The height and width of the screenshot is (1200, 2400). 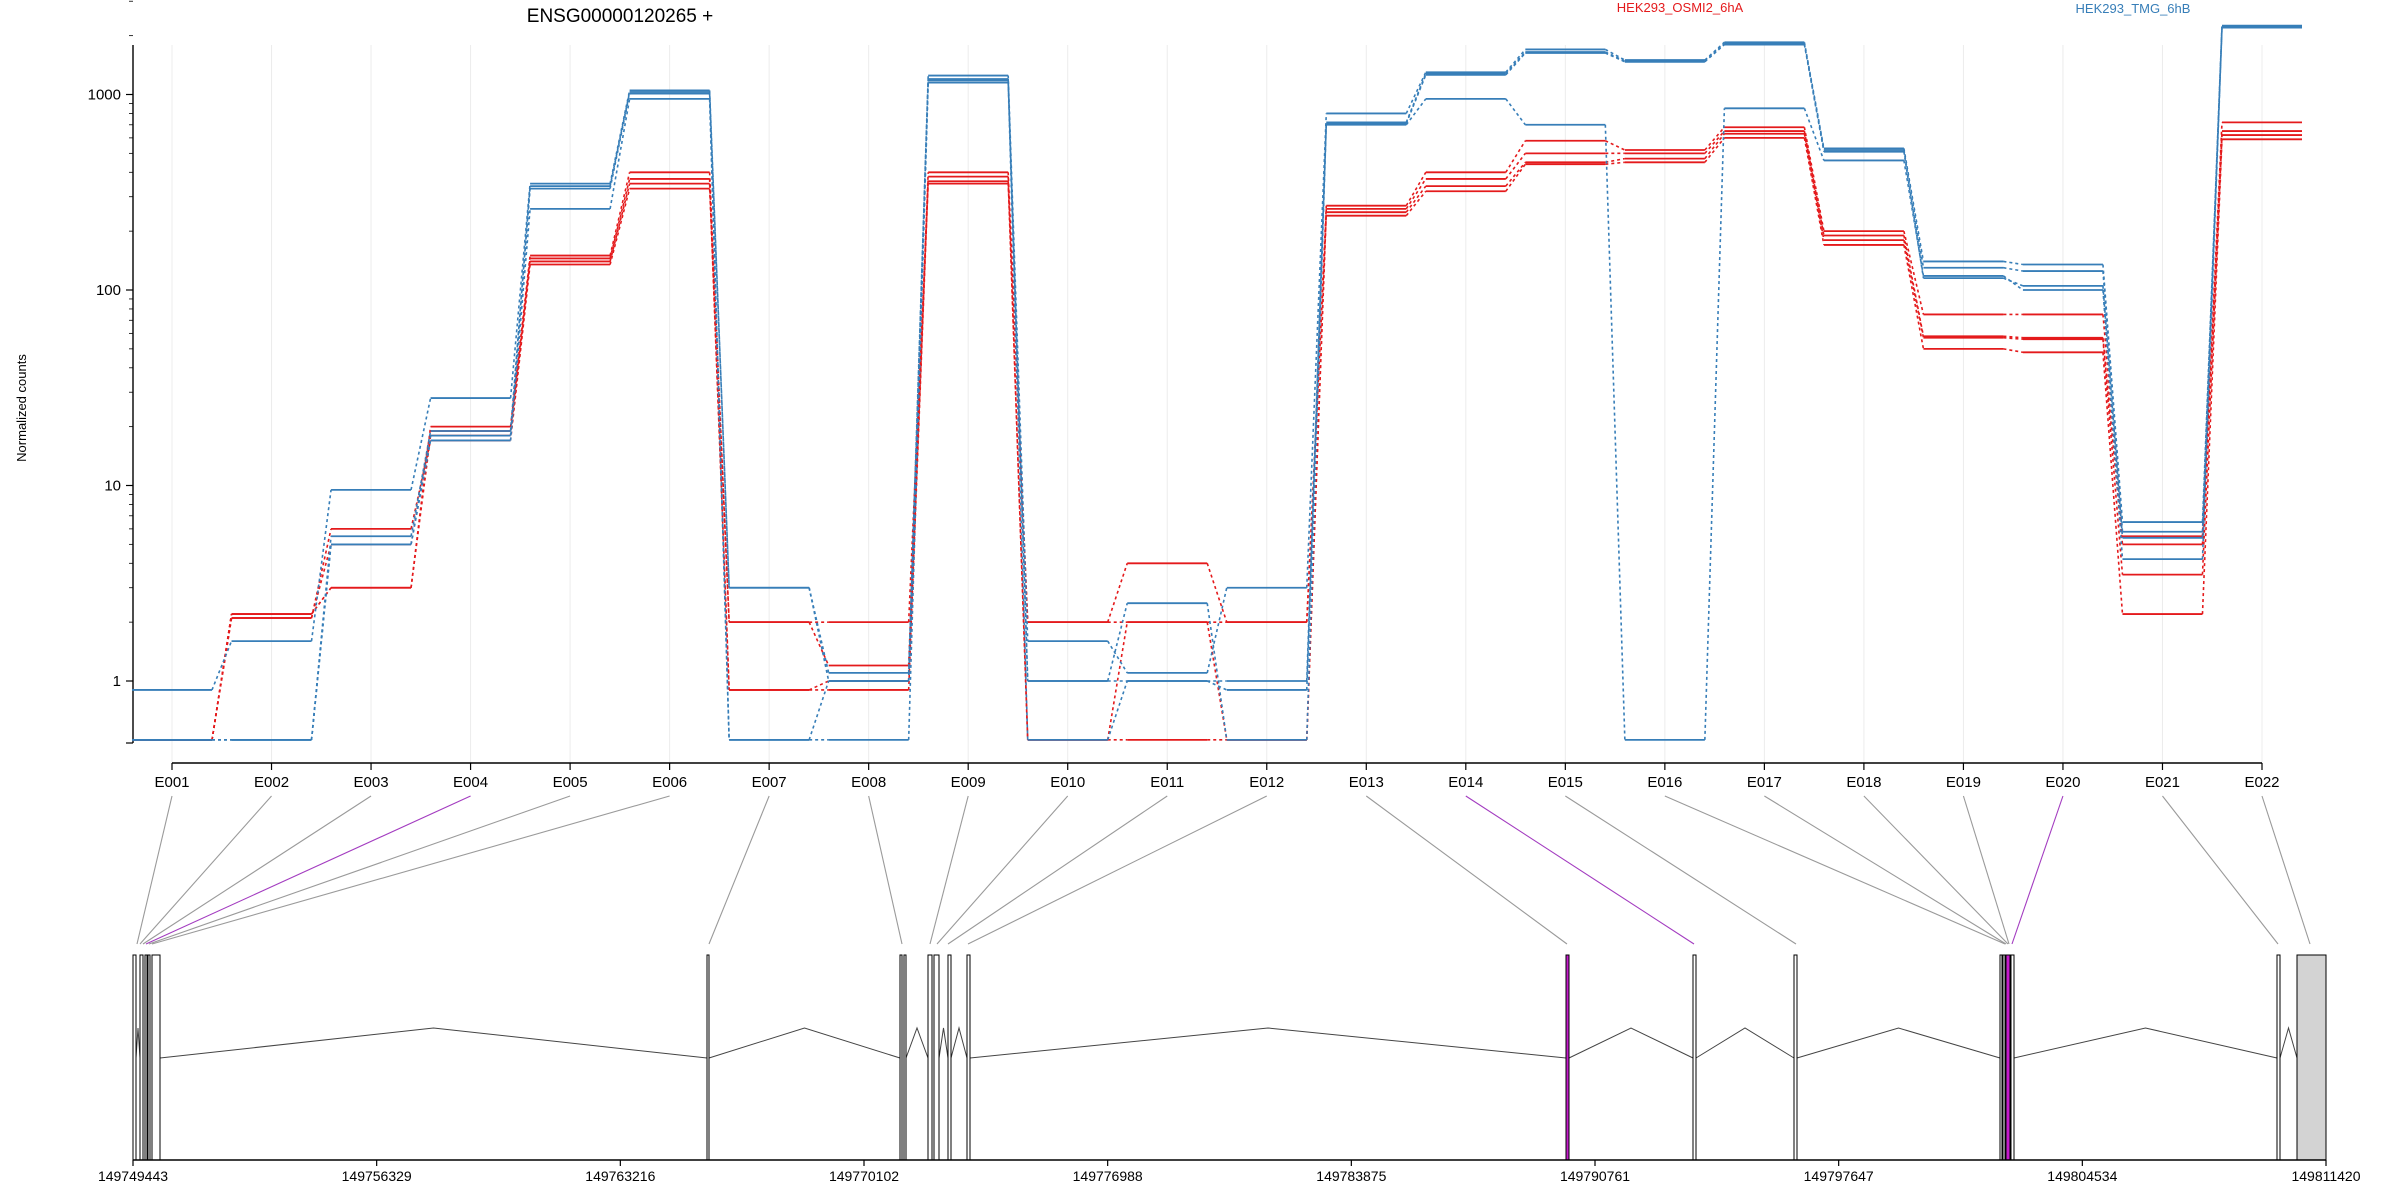 I want to click on x-tick-label: E005, so click(x=570, y=782).